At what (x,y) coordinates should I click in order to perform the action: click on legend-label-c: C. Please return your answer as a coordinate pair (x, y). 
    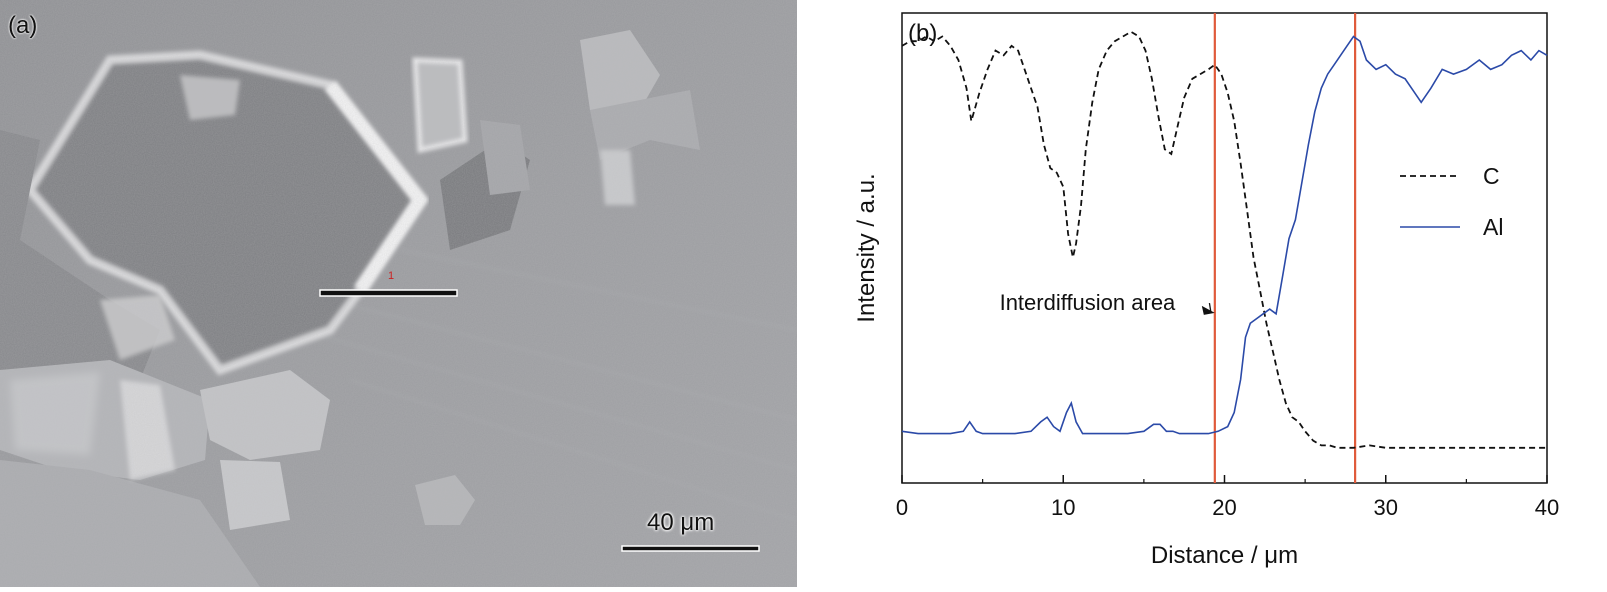
    Looking at the image, I should click on (1491, 176).